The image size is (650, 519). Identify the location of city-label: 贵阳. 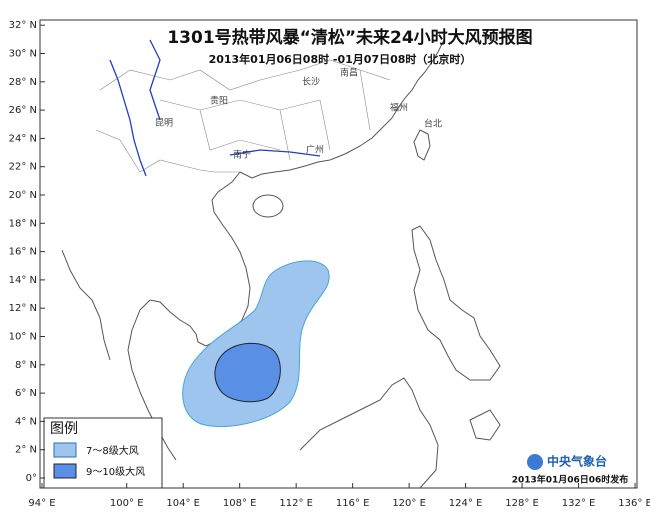
(219, 101).